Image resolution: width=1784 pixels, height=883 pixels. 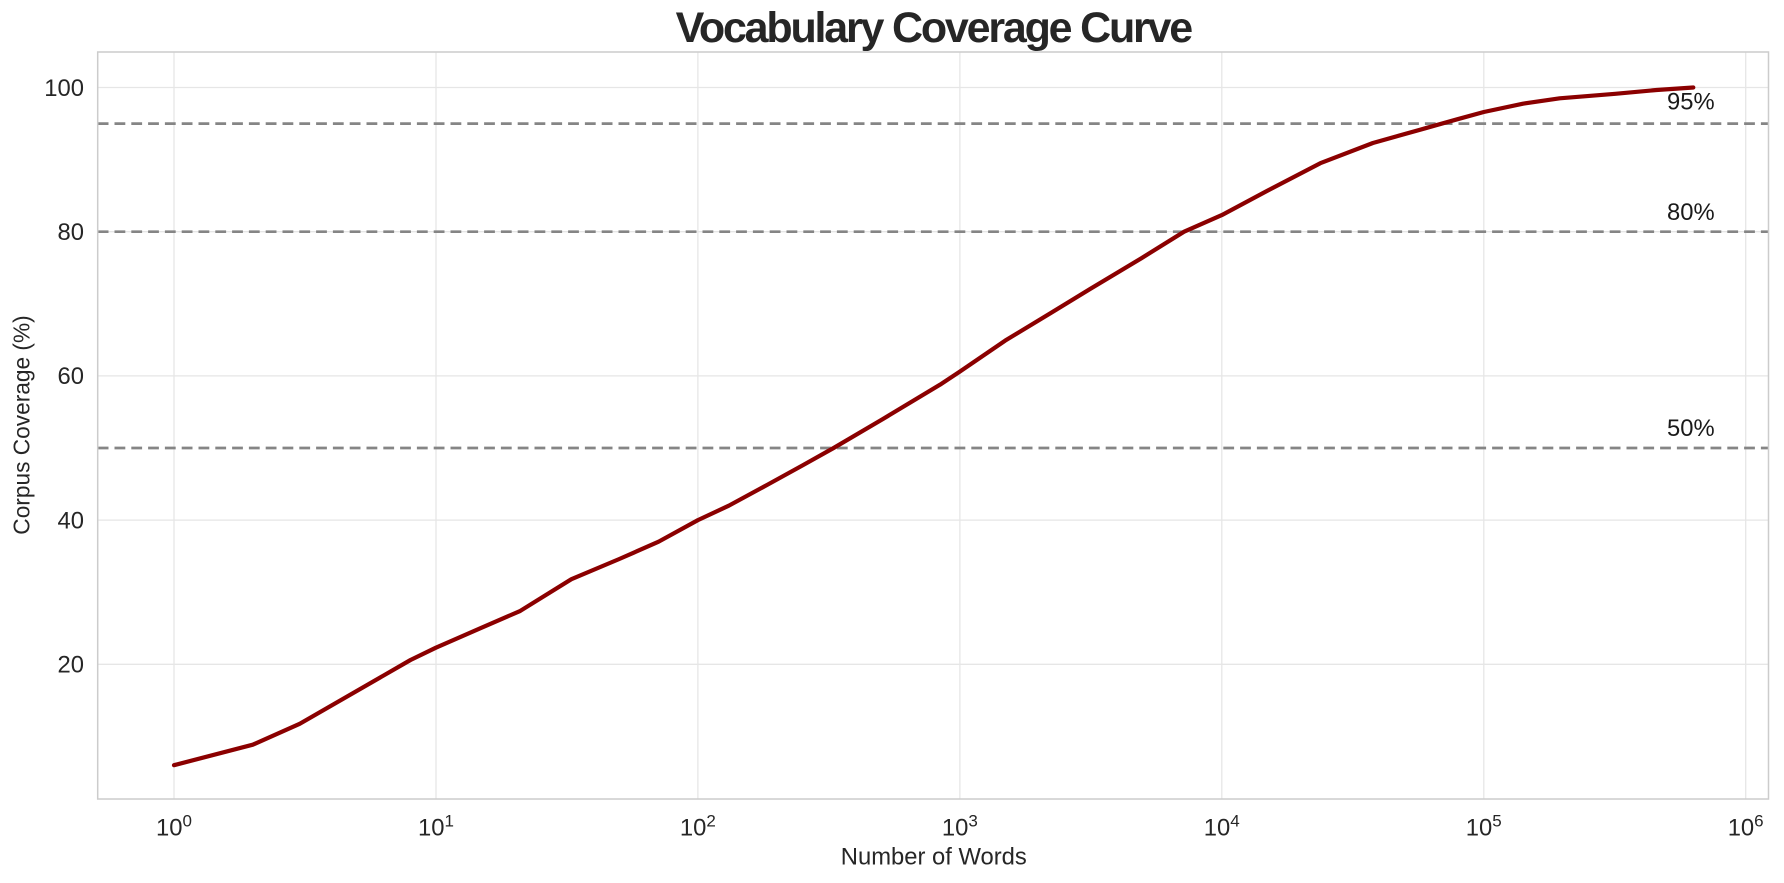 What do you see at coordinates (71, 232) in the screenshot?
I see `svg-text: 80` at bounding box center [71, 232].